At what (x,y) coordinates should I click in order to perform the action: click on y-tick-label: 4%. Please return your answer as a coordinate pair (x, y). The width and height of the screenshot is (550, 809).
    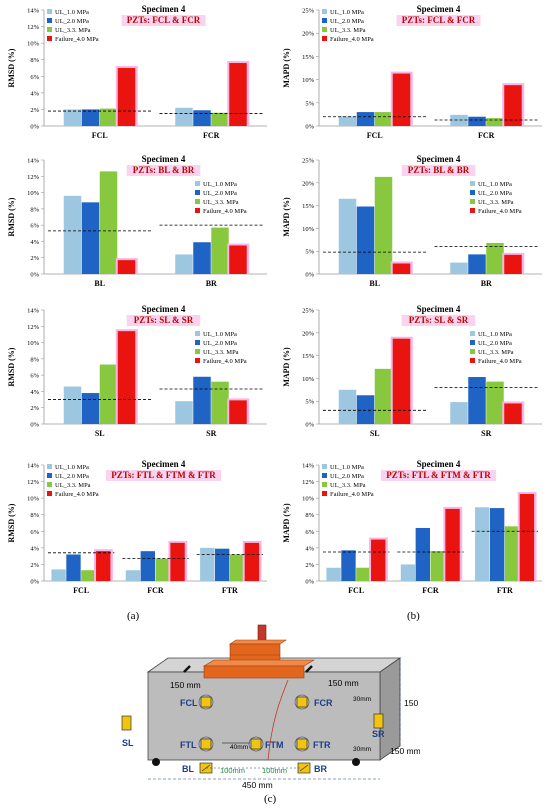
    Looking at the image, I should click on (34, 392).